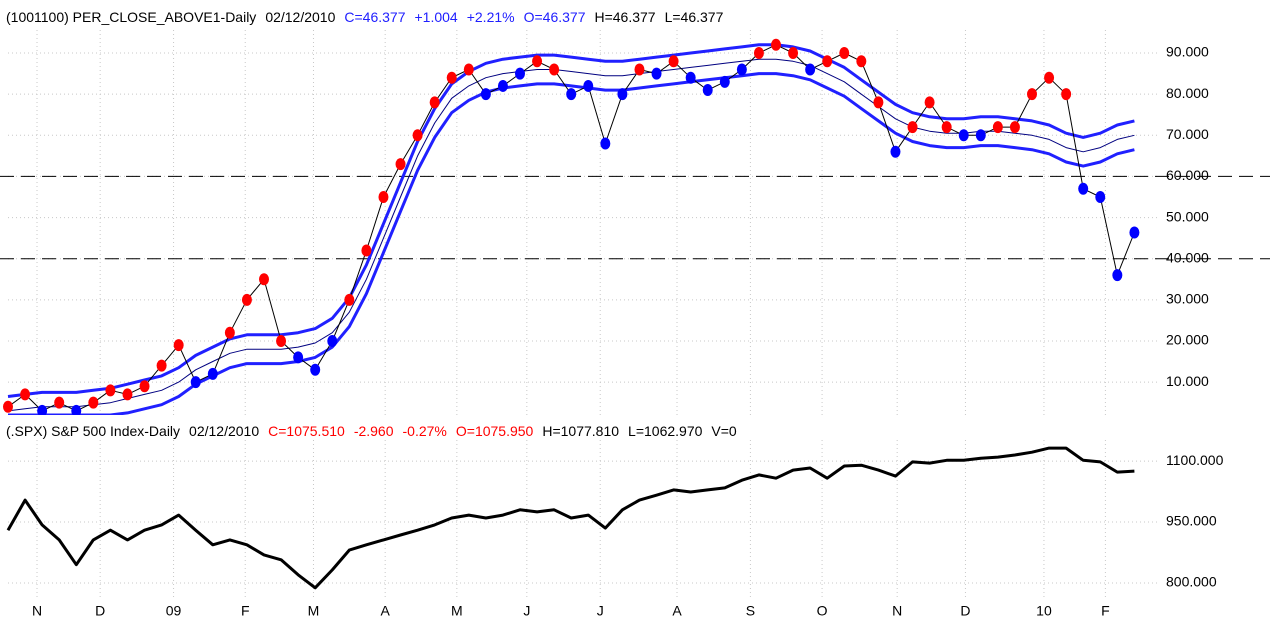 The width and height of the screenshot is (1276, 622). What do you see at coordinates (1187, 93) in the screenshot?
I see `y-tick-label: 80.000` at bounding box center [1187, 93].